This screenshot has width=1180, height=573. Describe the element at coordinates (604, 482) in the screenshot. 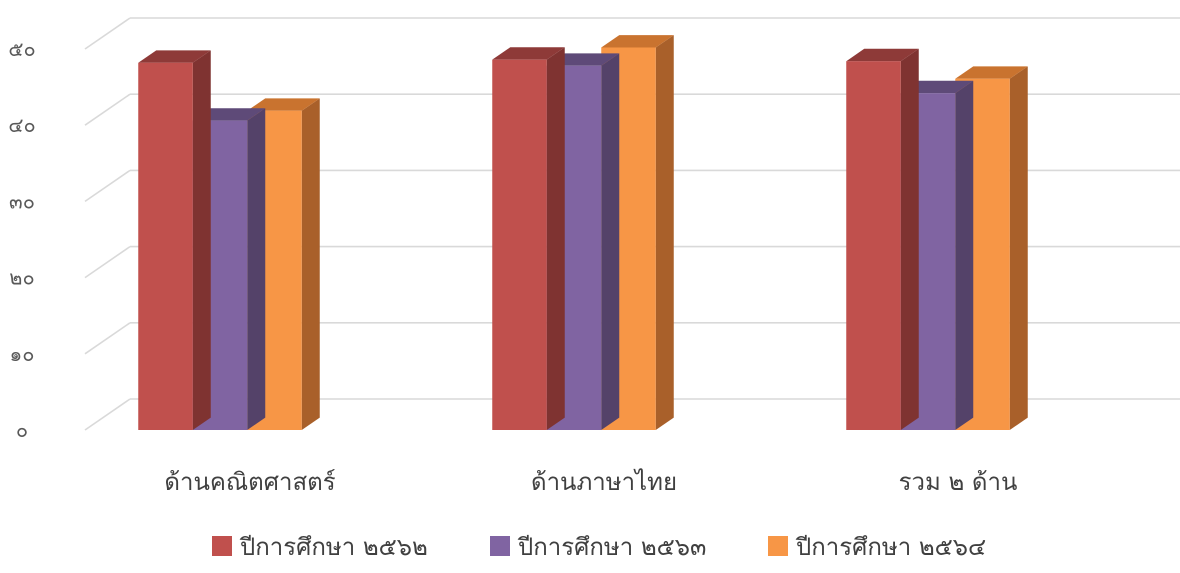

I see `category-label: ด้านภาษาไทย` at that location.